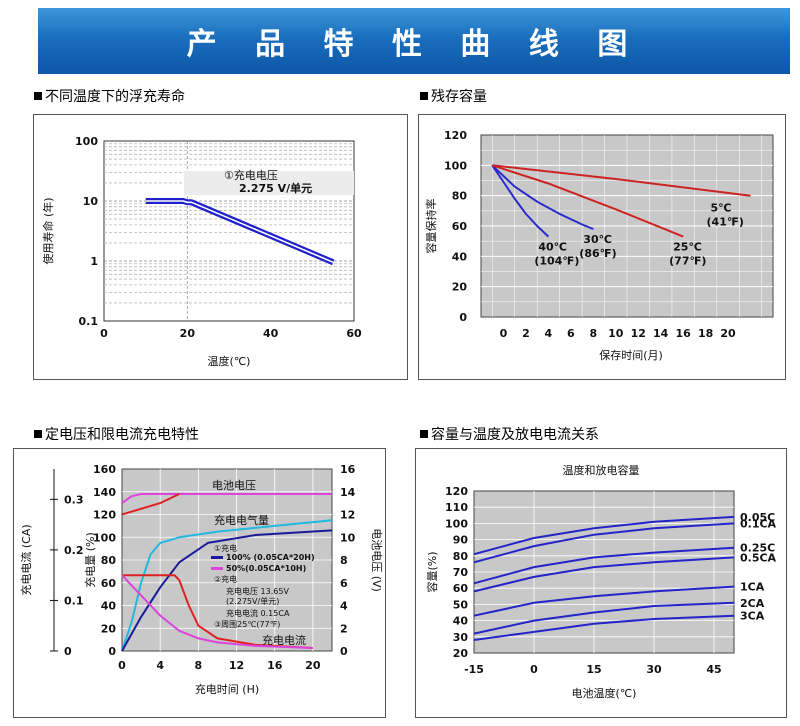  What do you see at coordinates (461, 540) in the screenshot?
I see `y-tick-label: 90` at bounding box center [461, 540].